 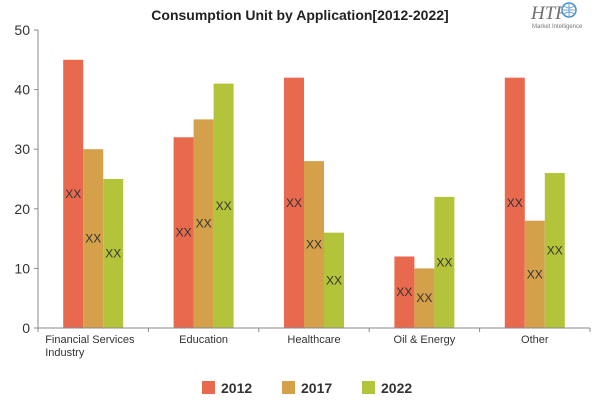 I want to click on x-category-label: Education, so click(x=203, y=340).